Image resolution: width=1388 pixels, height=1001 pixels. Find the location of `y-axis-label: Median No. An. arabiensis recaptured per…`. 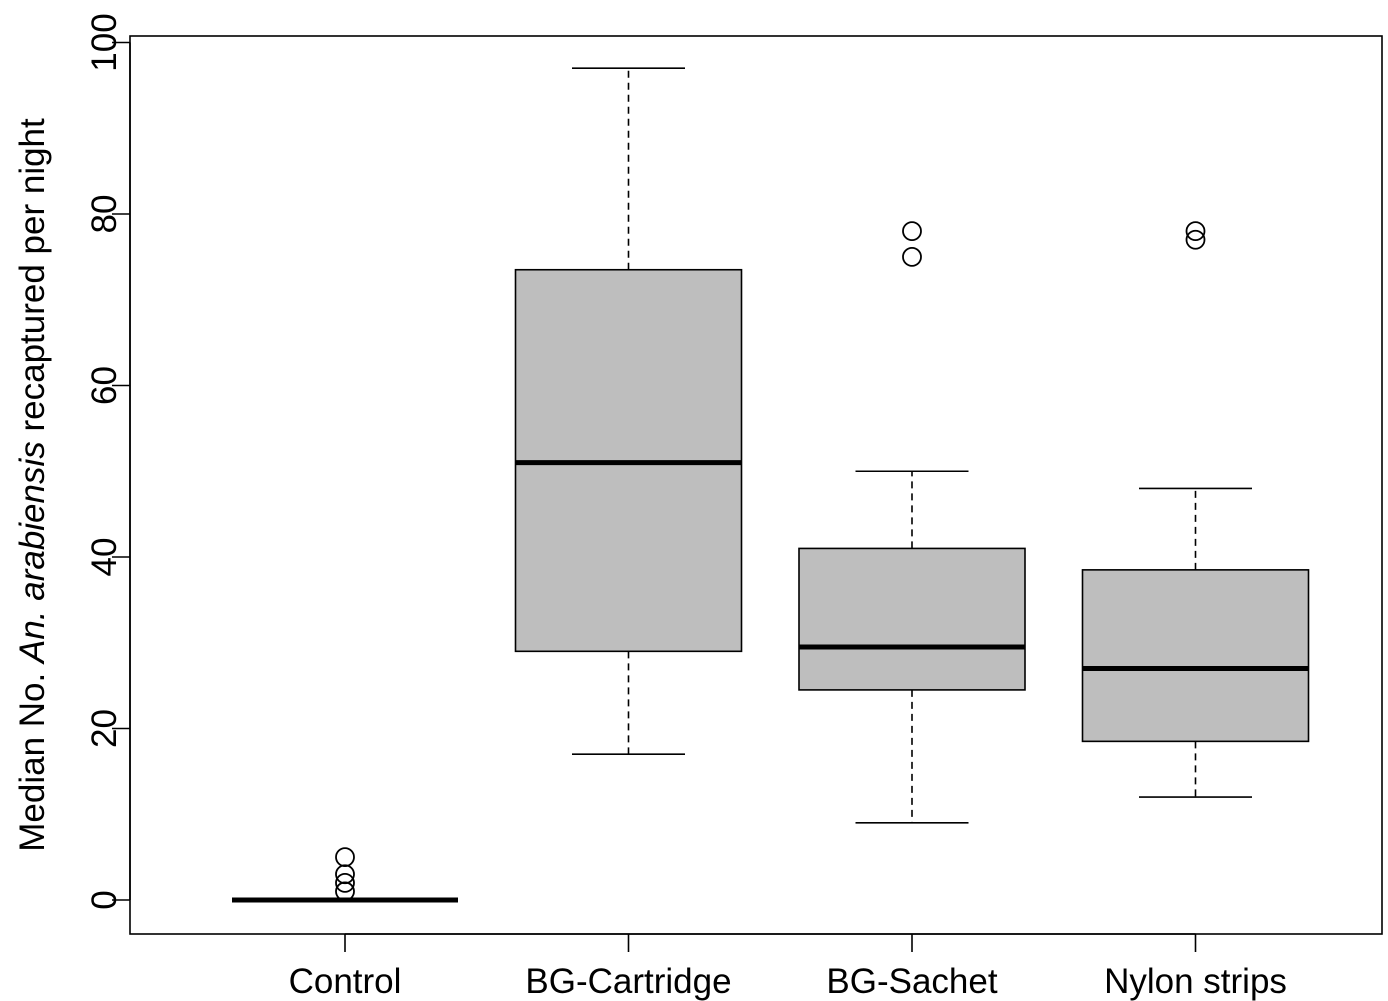

y-axis-label: Median No. An. arabiensis recaptured per… is located at coordinates (32, 485).